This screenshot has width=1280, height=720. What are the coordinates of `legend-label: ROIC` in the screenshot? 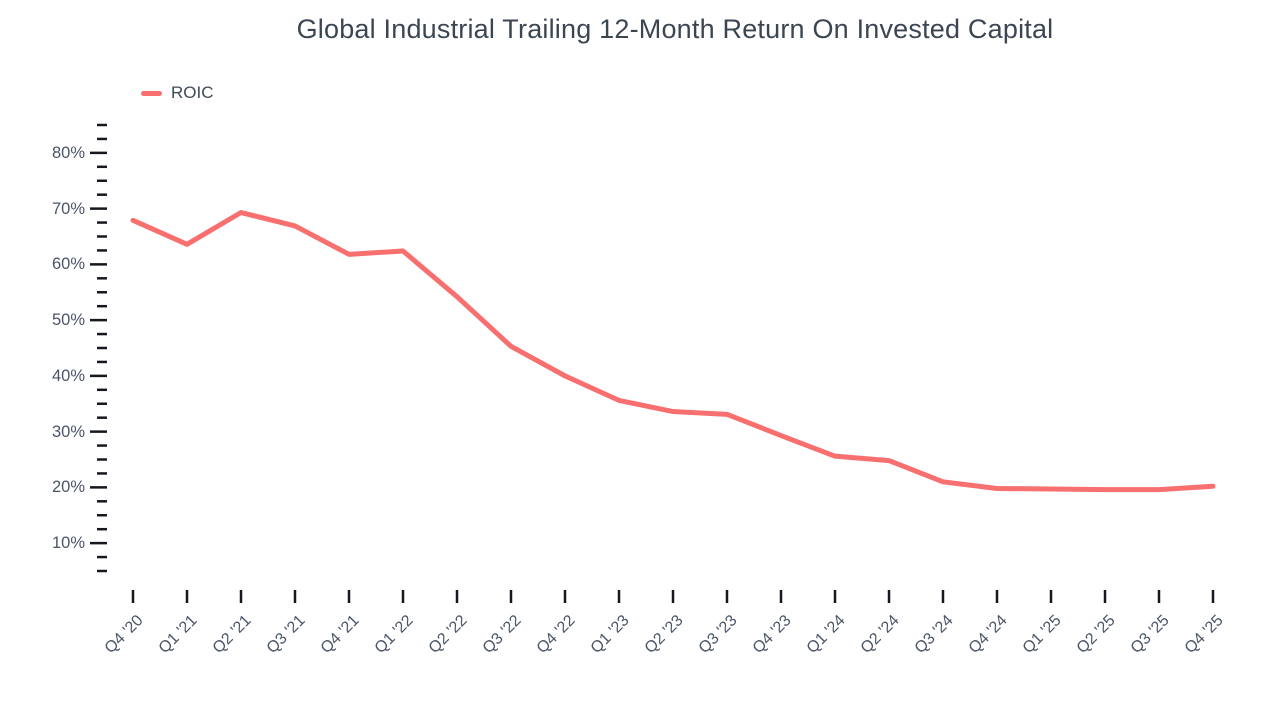 It's located at (192, 92).